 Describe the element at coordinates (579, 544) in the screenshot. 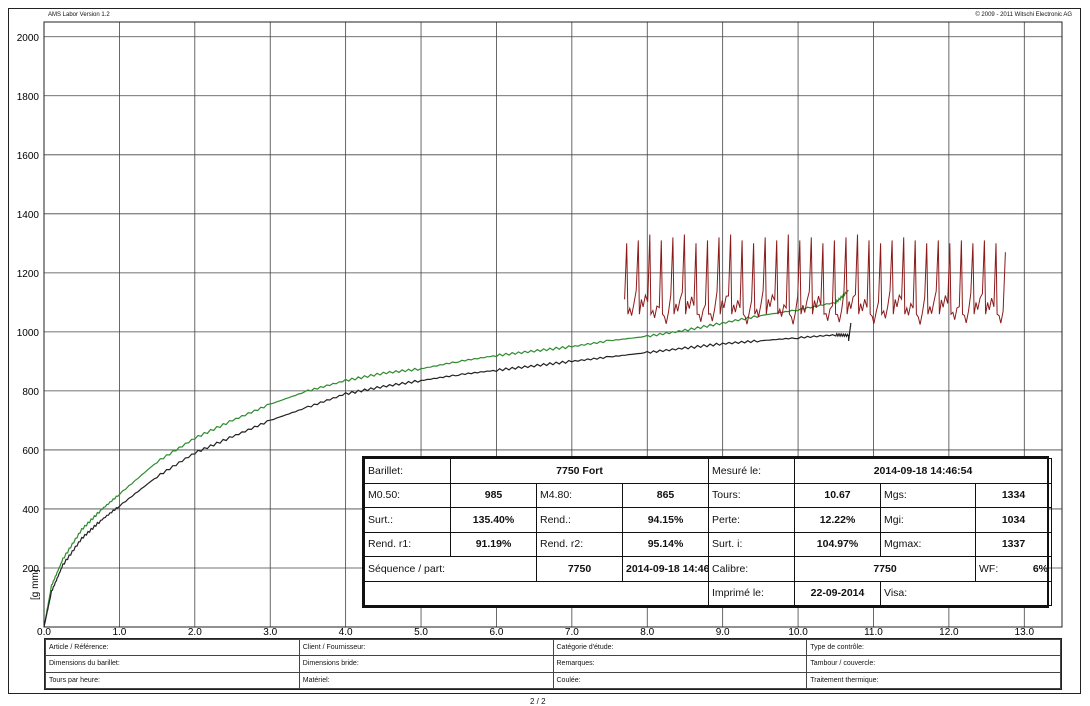

I see `rendr2-label: Rend. r2:` at that location.